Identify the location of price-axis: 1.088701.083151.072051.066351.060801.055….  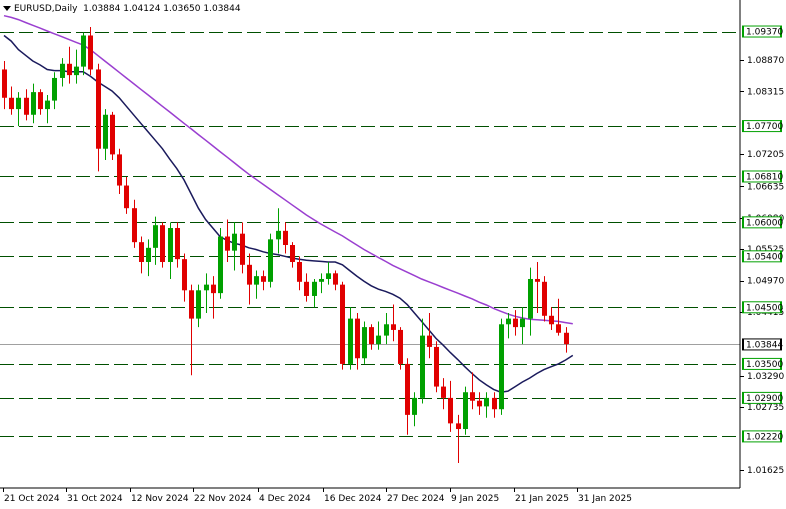
(762, 266).